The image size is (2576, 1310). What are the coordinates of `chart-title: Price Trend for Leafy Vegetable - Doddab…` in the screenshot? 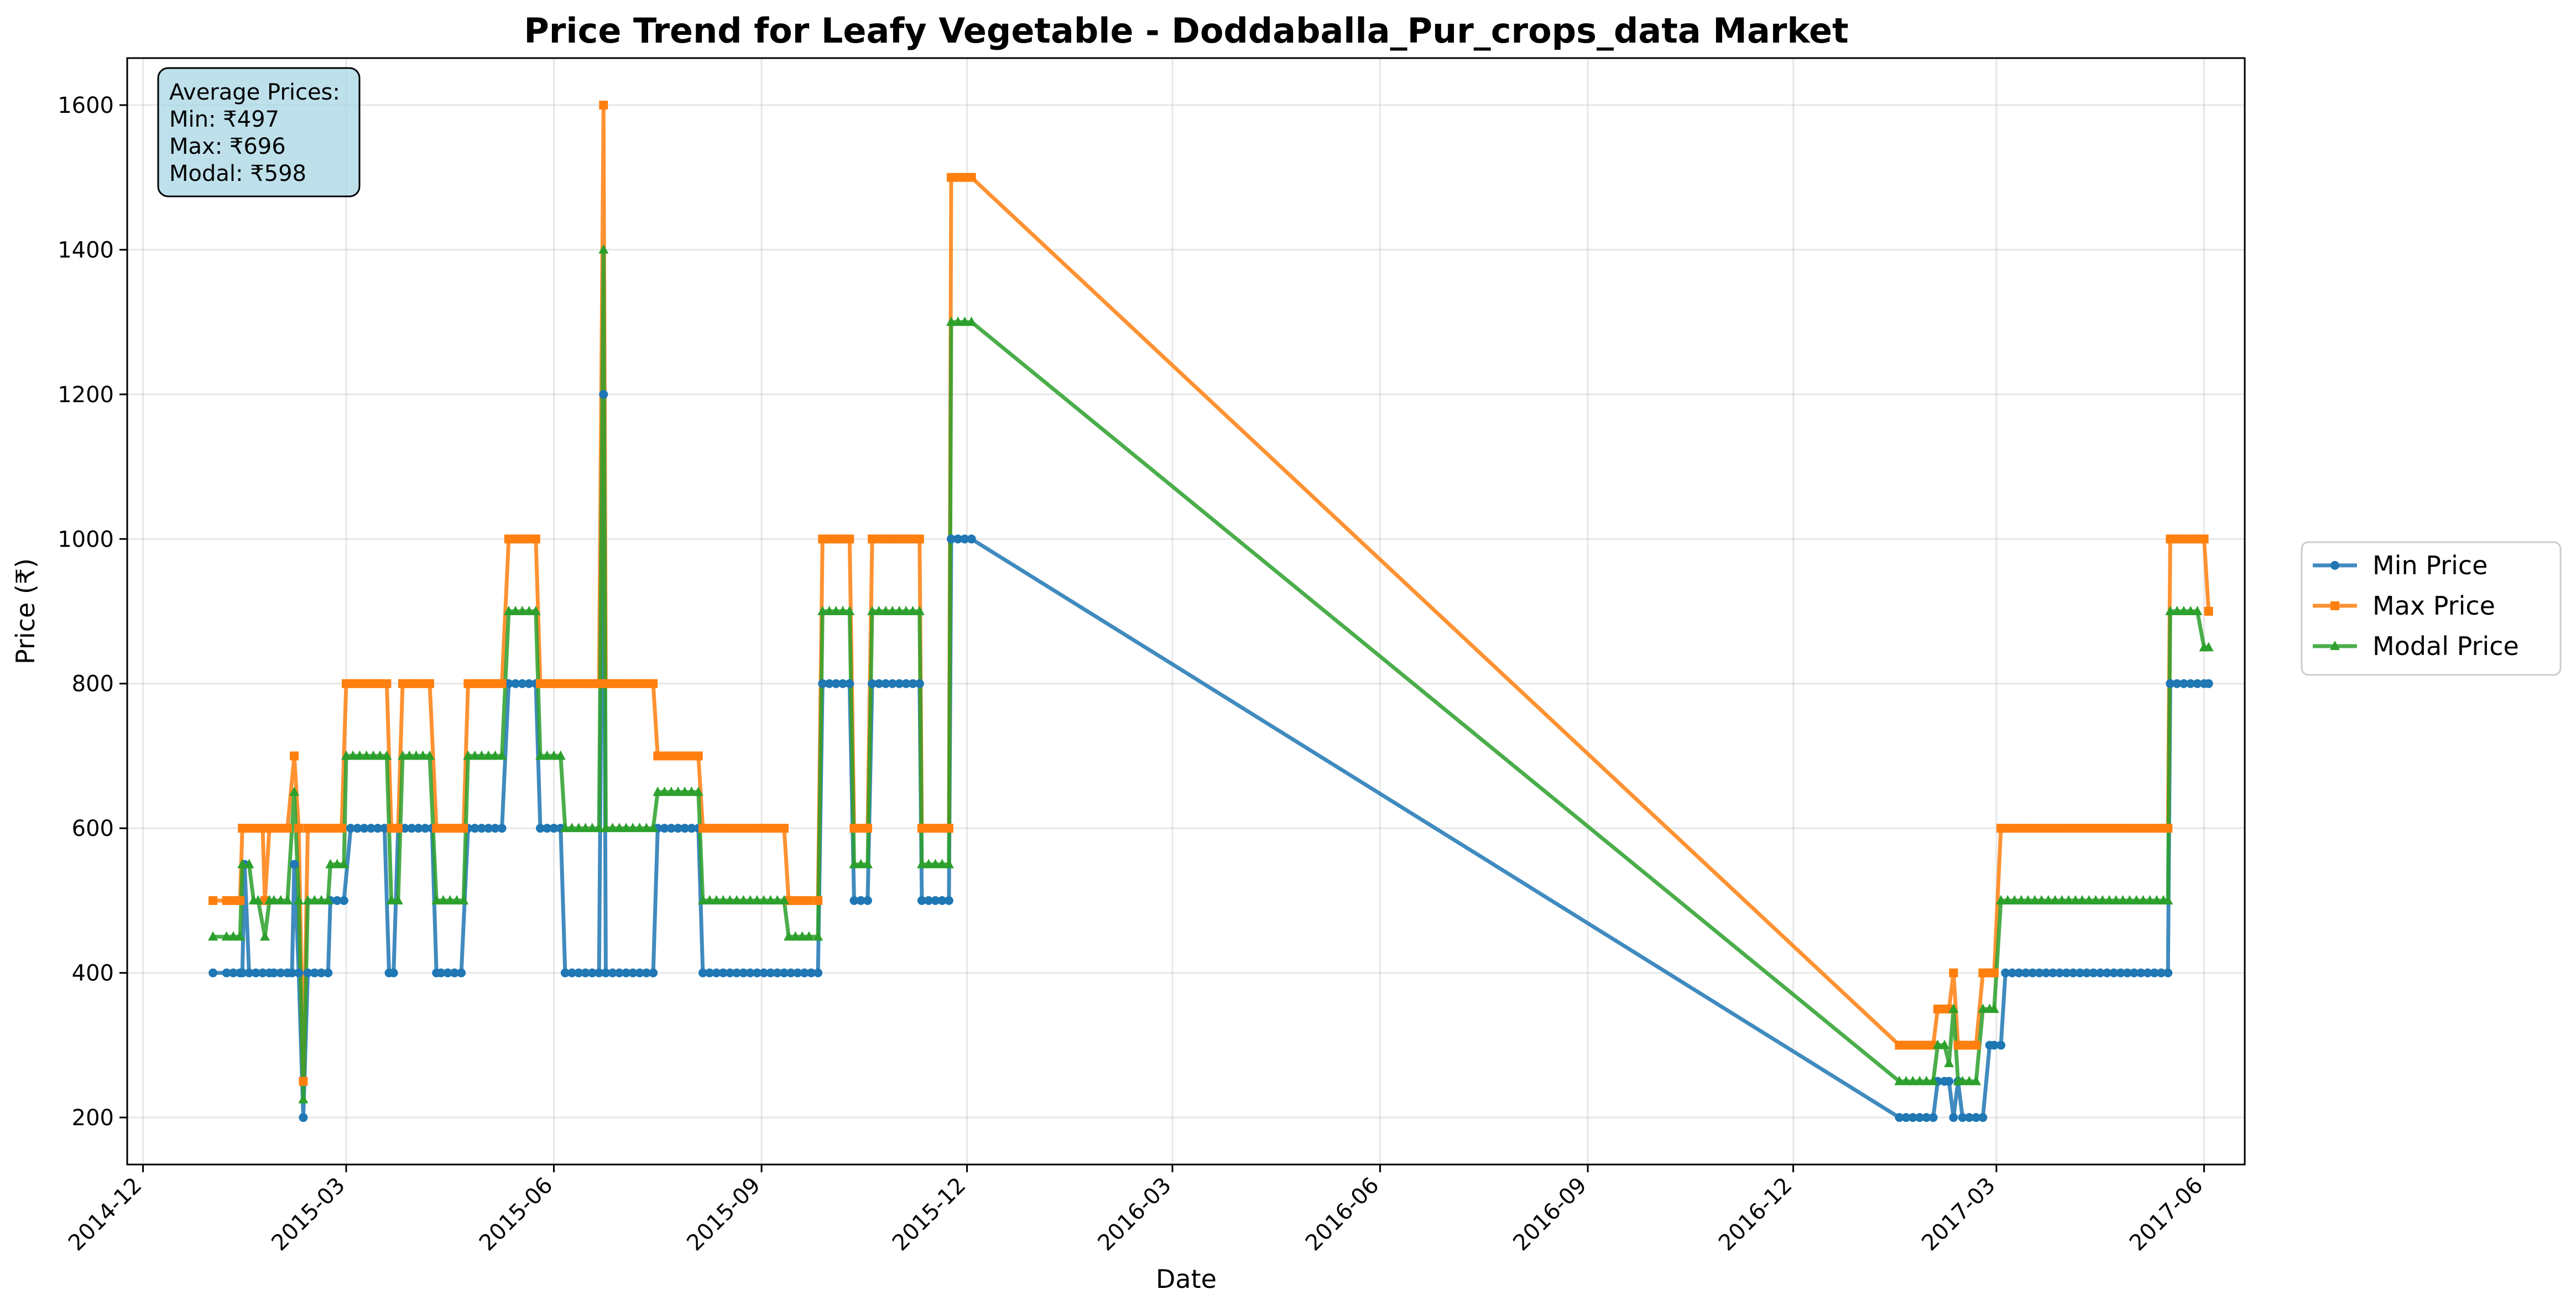 It's located at (1186, 31).